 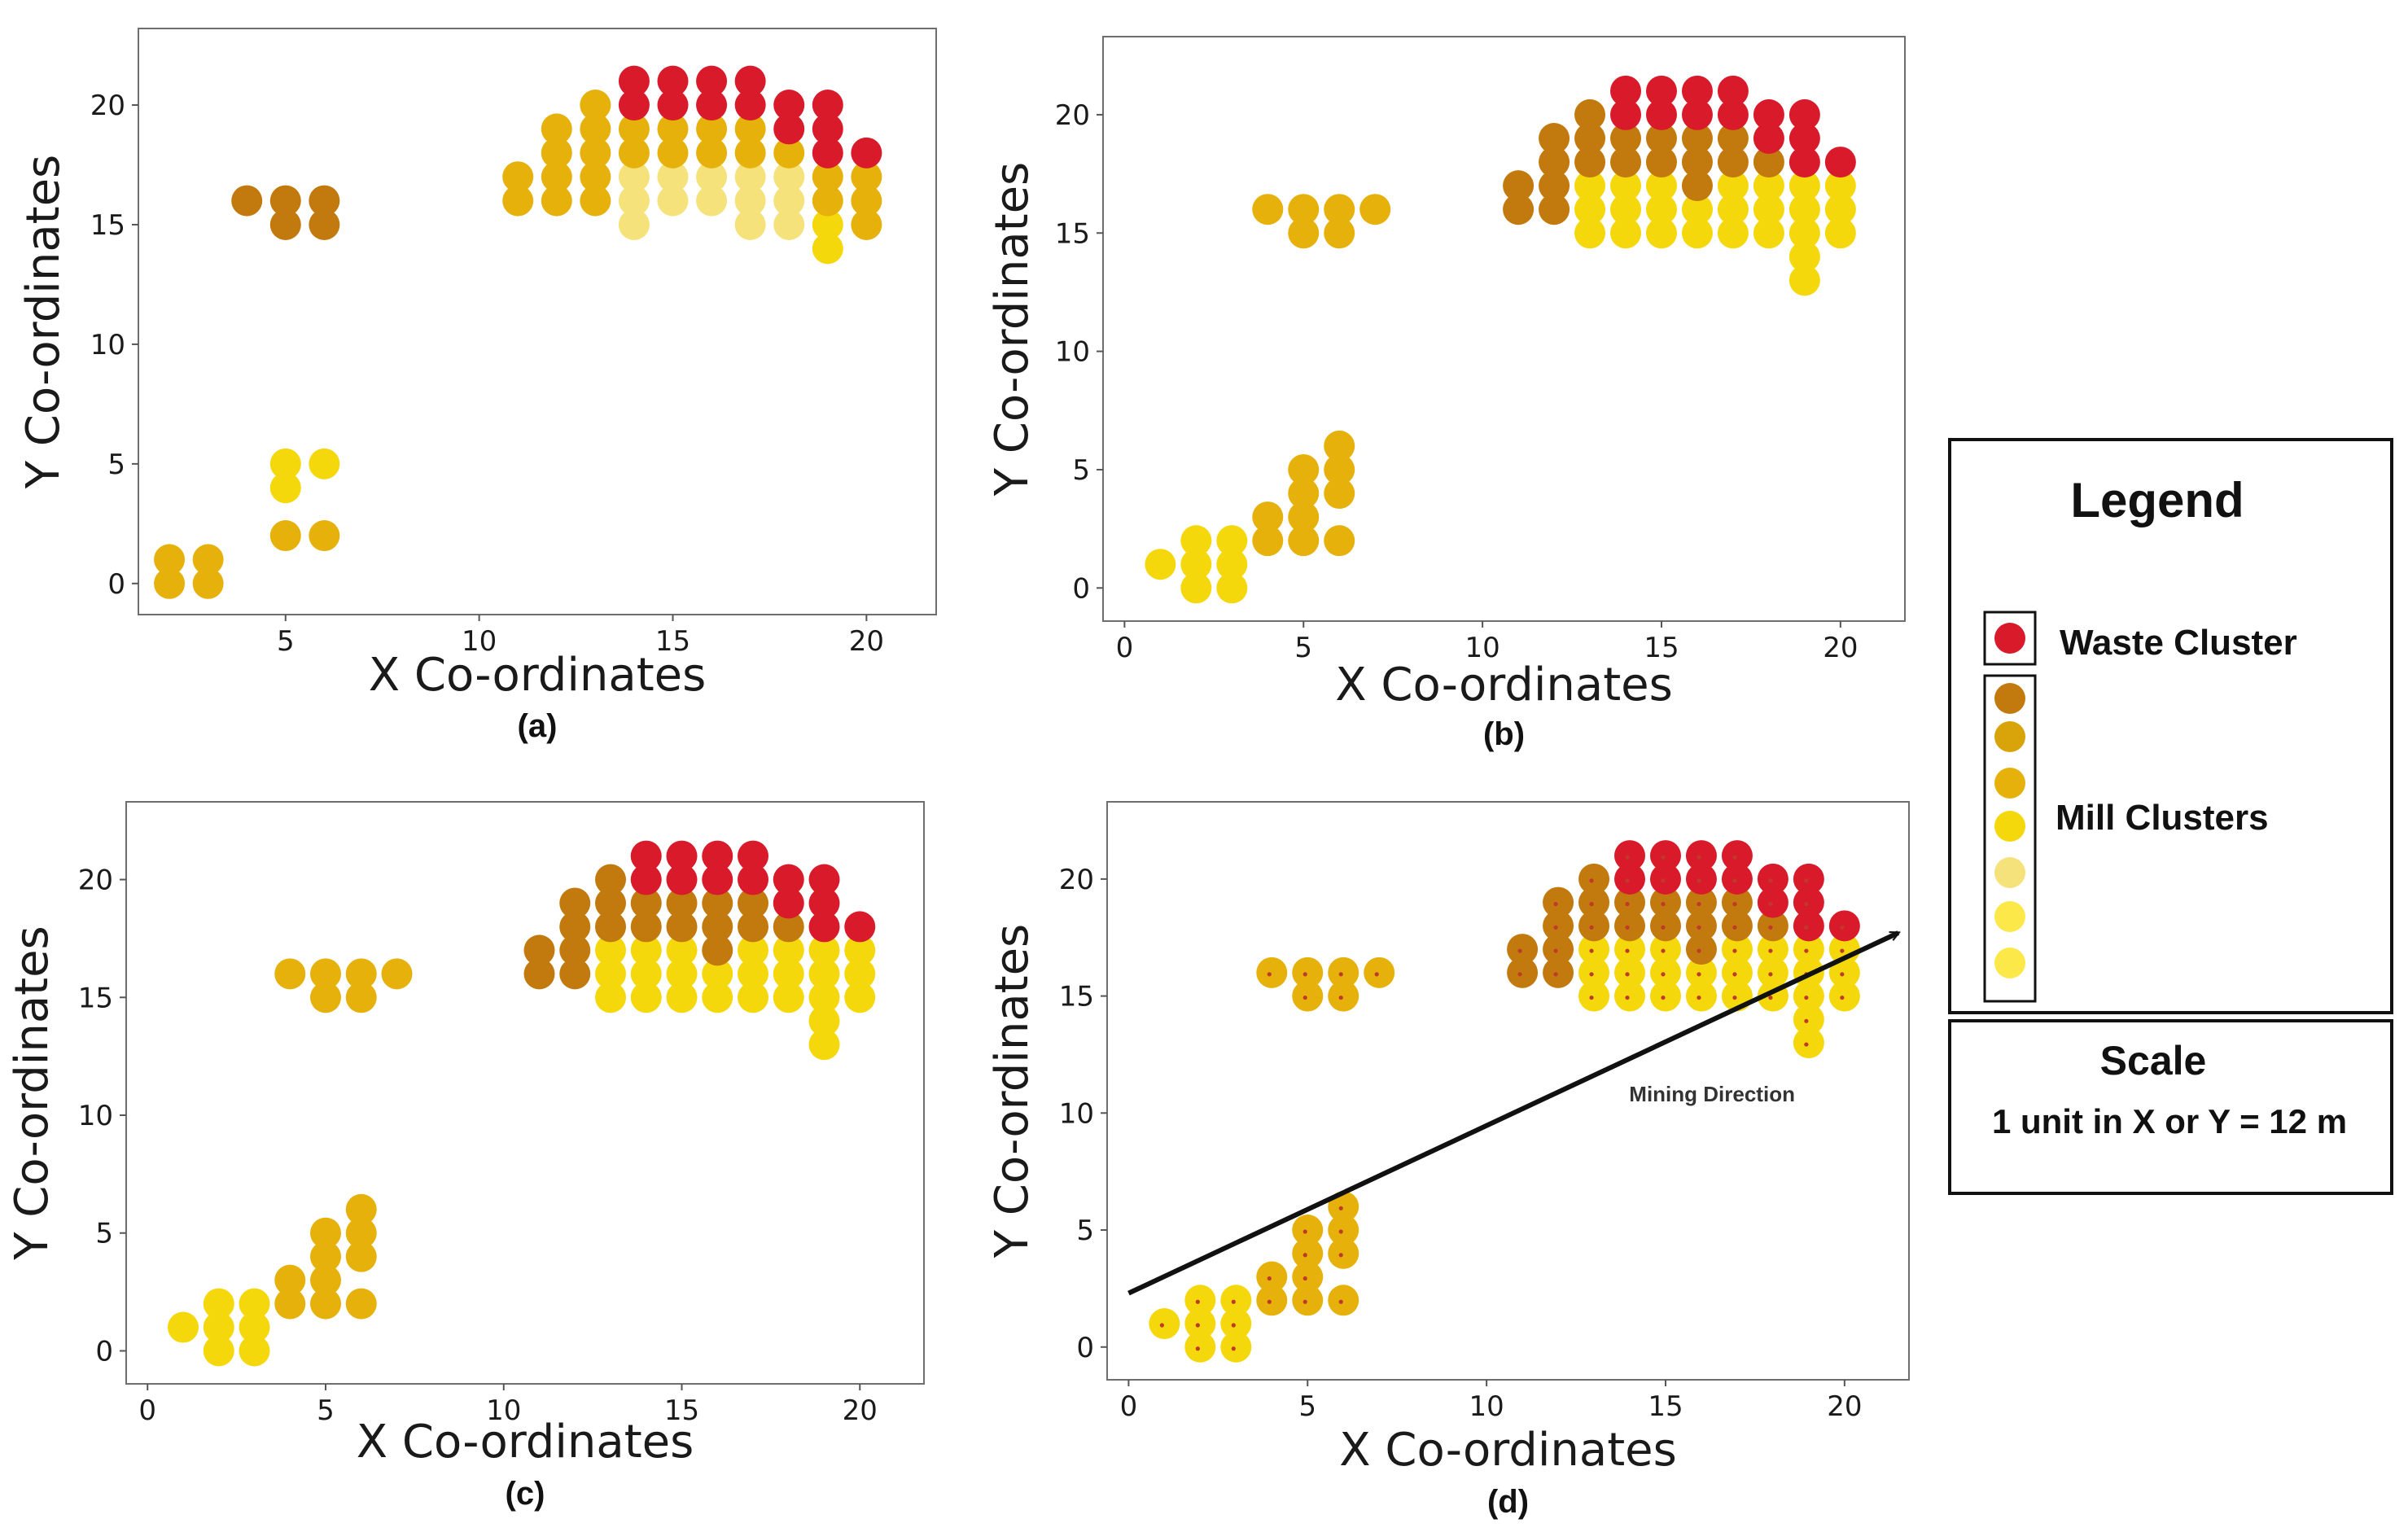 What do you see at coordinates (2169, 1121) in the screenshot?
I see `scale-text: 1 unit in X or Y = 12 m` at bounding box center [2169, 1121].